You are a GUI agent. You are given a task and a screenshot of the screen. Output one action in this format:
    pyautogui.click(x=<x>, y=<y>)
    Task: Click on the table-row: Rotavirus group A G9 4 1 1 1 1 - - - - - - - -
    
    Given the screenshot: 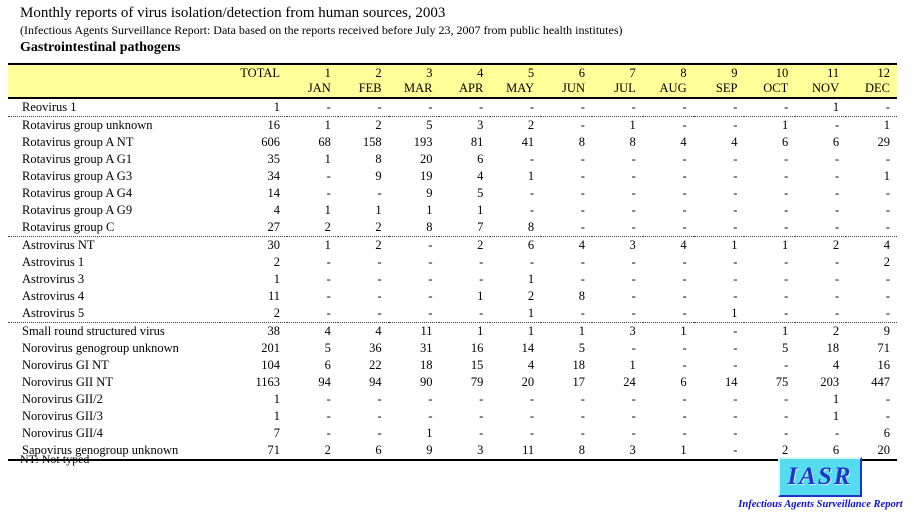 What is the action you would take?
    pyautogui.click(x=452, y=210)
    